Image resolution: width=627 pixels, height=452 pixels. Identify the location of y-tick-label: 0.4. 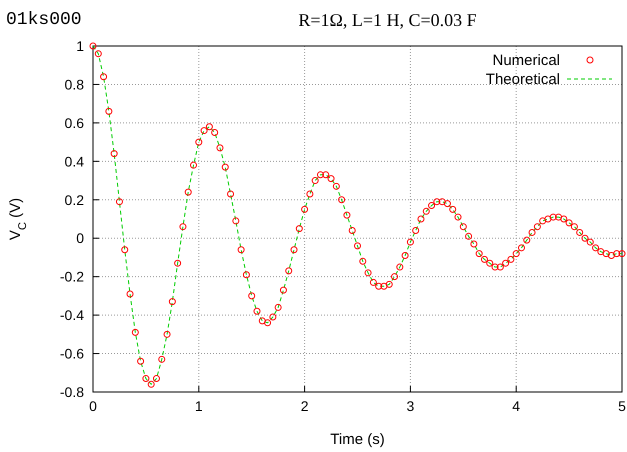
(74, 161).